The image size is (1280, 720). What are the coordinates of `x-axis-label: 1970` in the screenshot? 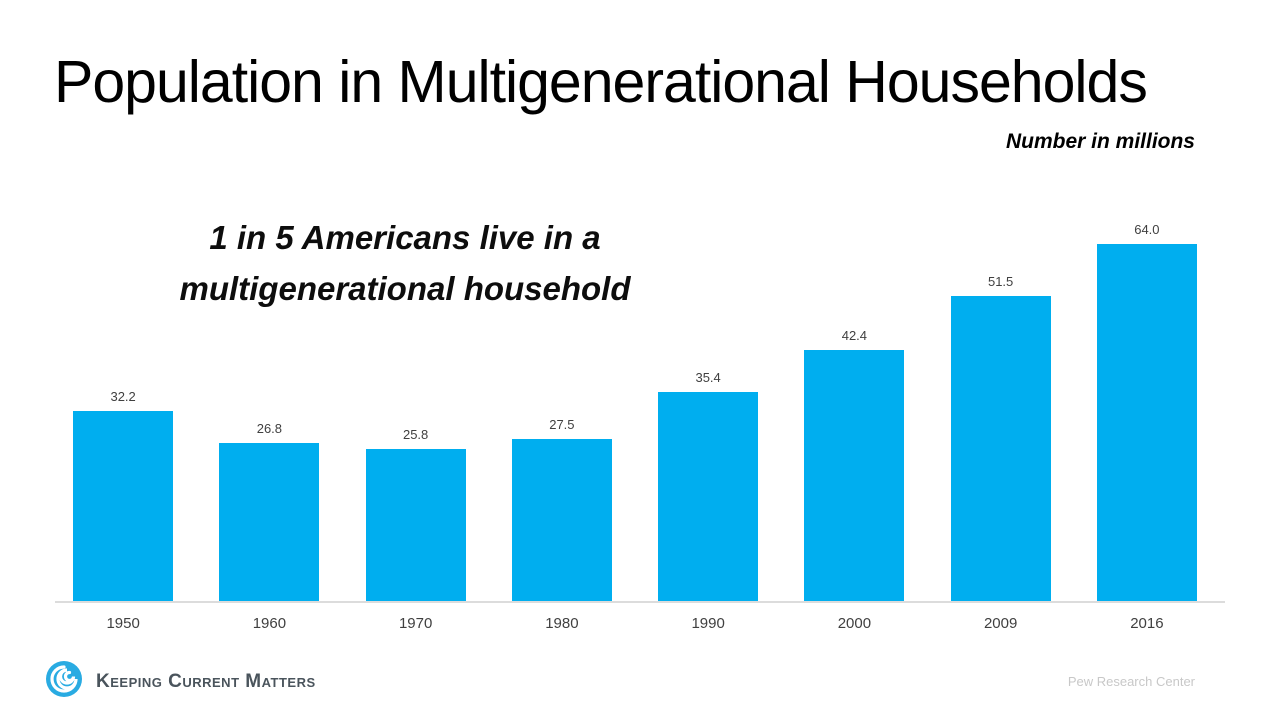 It's located at (415, 623).